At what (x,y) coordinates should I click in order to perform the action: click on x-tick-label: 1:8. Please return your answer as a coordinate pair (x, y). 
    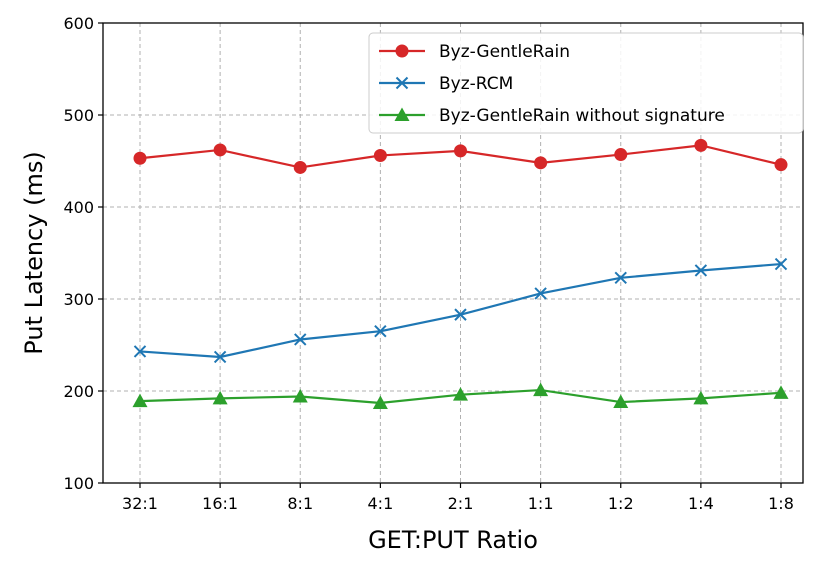
    Looking at the image, I should click on (781, 503).